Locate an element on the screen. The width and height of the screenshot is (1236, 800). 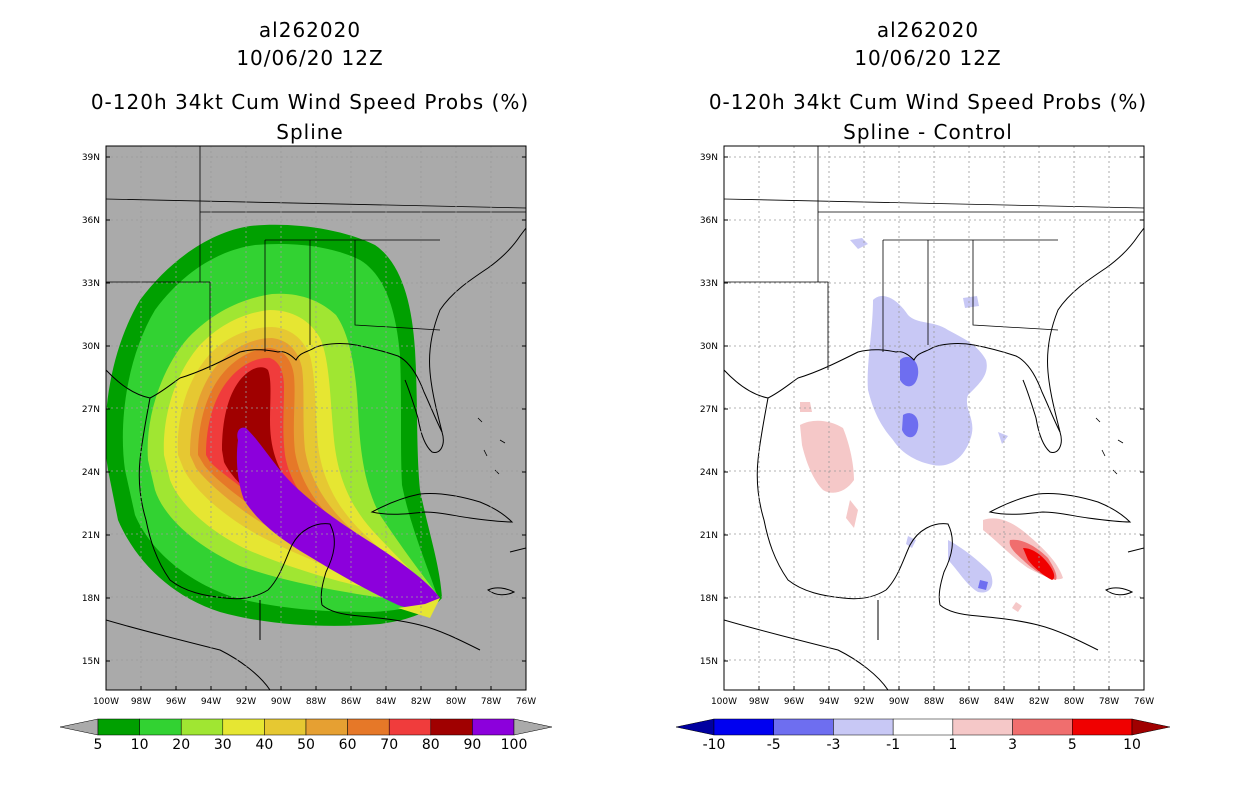
left-colorbar-label: 90 is located at coordinates (472, 745).